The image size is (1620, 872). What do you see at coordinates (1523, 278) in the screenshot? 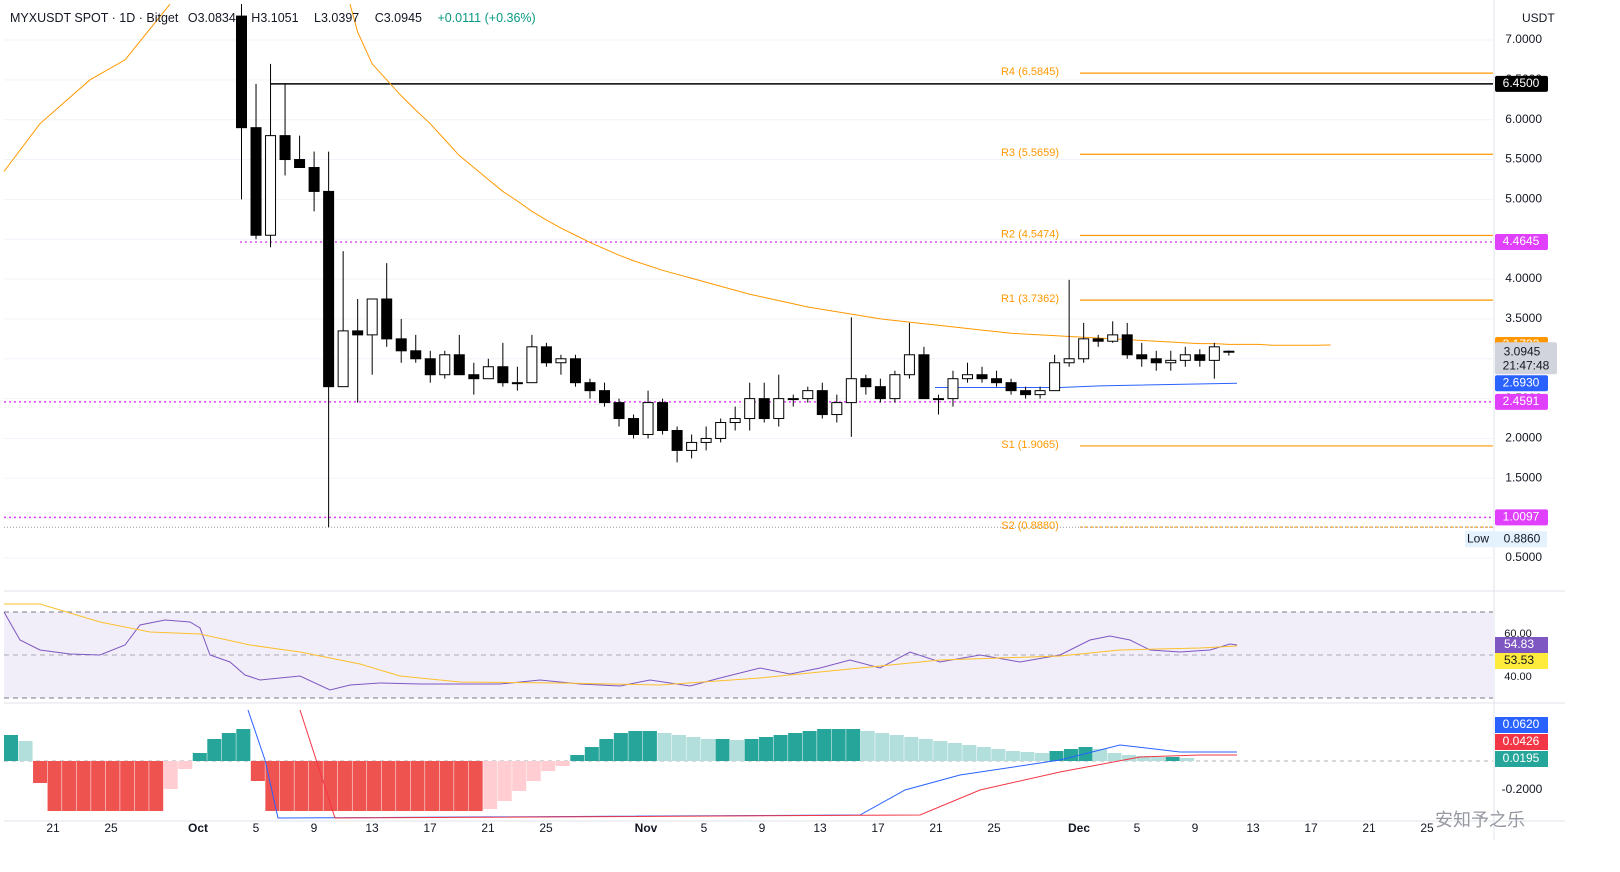
I see `price-axis-tick: 4.0000` at bounding box center [1523, 278].